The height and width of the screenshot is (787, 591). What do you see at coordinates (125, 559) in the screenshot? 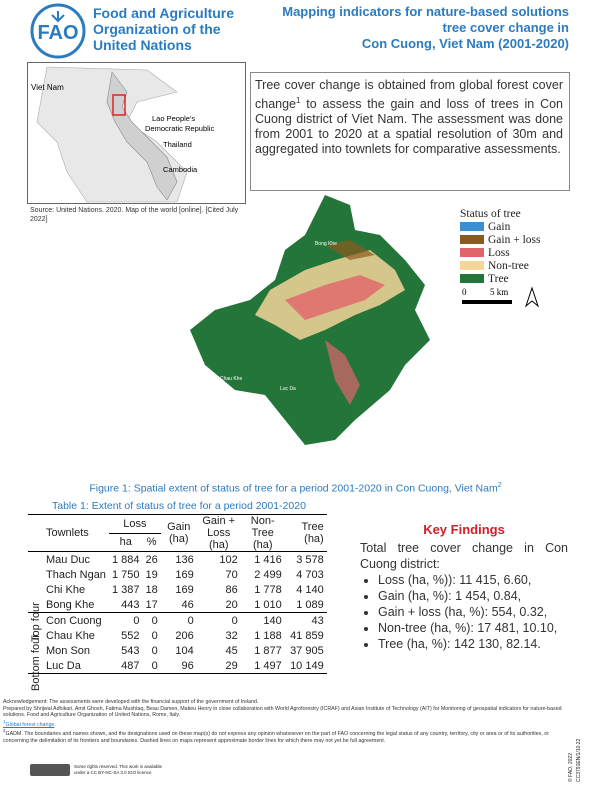
I see `cell: 1 884` at bounding box center [125, 559].